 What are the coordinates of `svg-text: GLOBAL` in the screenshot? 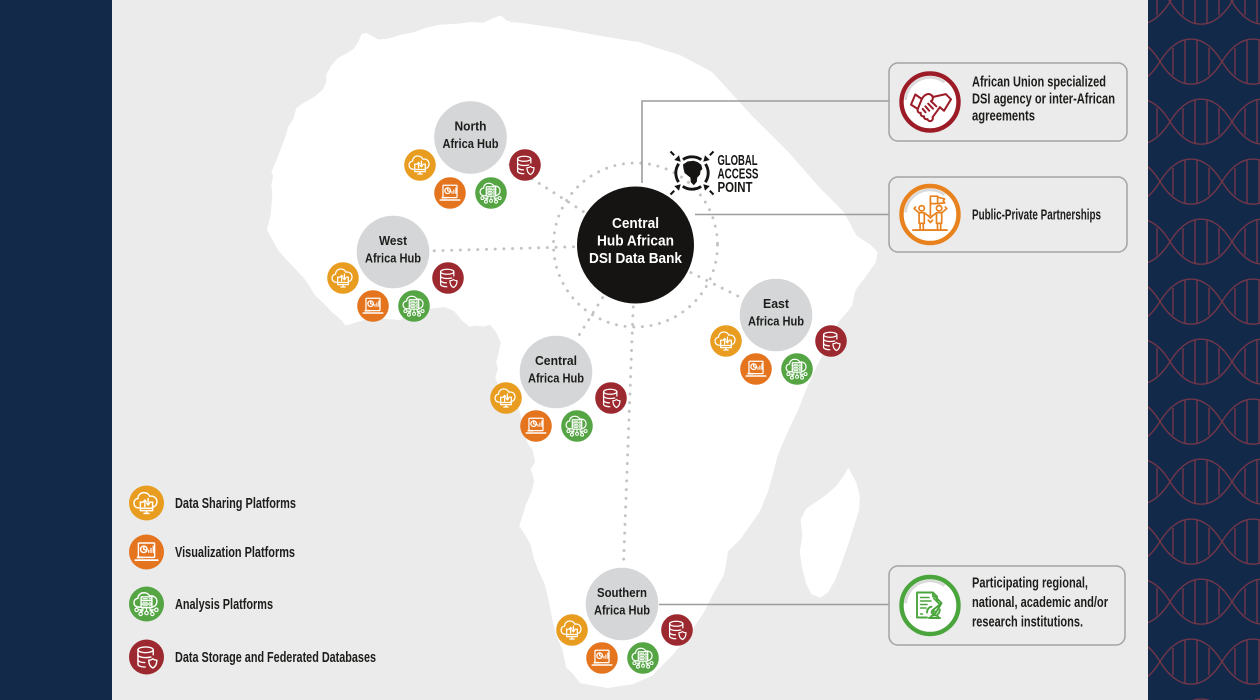 It's located at (738, 161).